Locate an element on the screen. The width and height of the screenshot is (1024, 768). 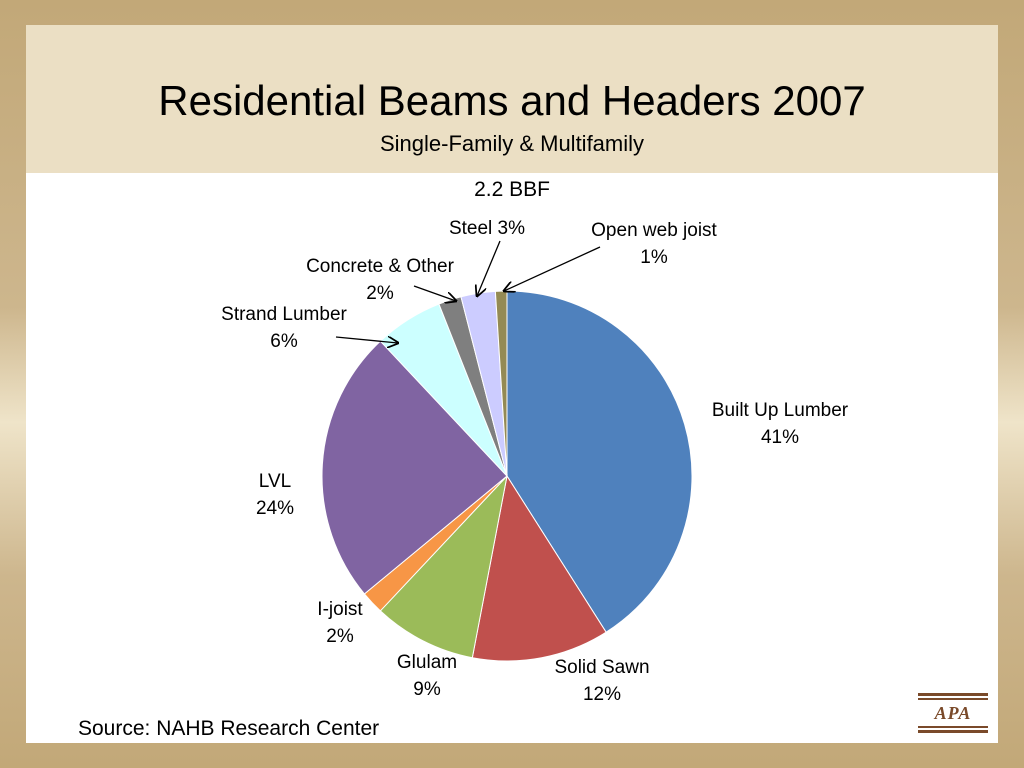
slice-label-glulam: Glulam 9% is located at coordinates (427, 676).